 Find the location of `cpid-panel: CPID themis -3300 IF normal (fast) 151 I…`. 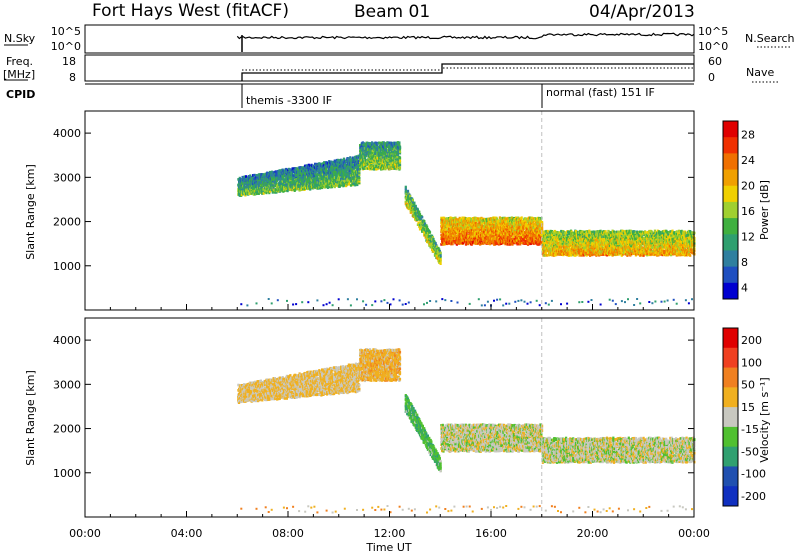

cpid-panel: CPID themis -3300 IF normal (fast) 151 I… is located at coordinates (350, 95).